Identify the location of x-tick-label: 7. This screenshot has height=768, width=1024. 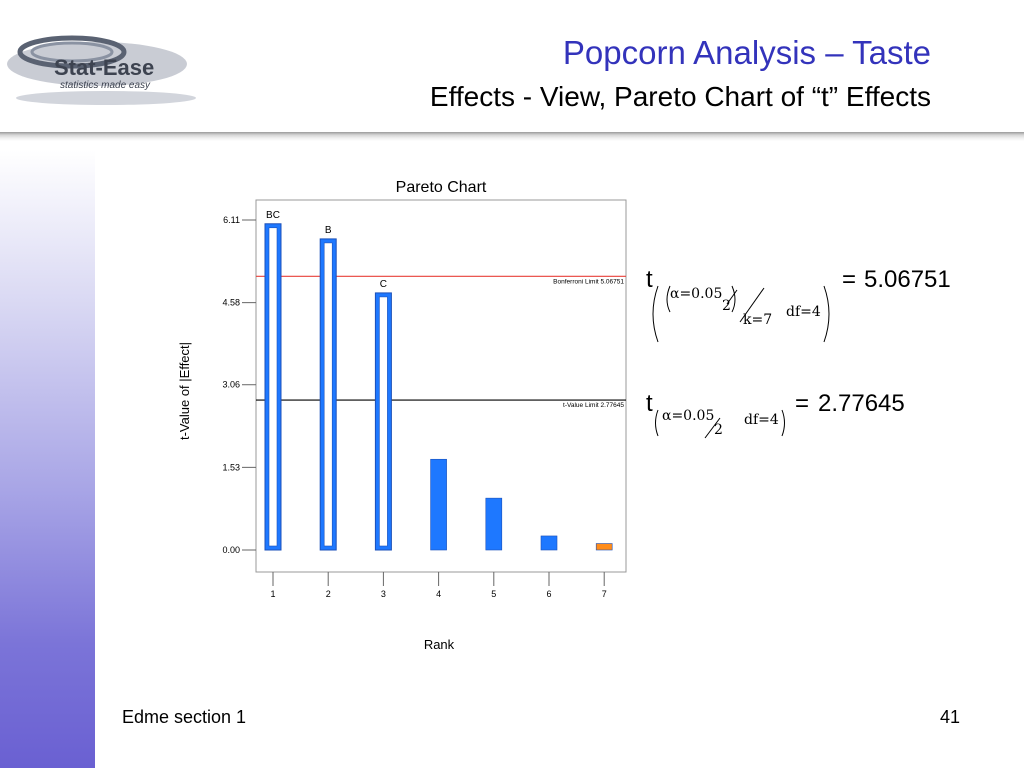
(604, 594).